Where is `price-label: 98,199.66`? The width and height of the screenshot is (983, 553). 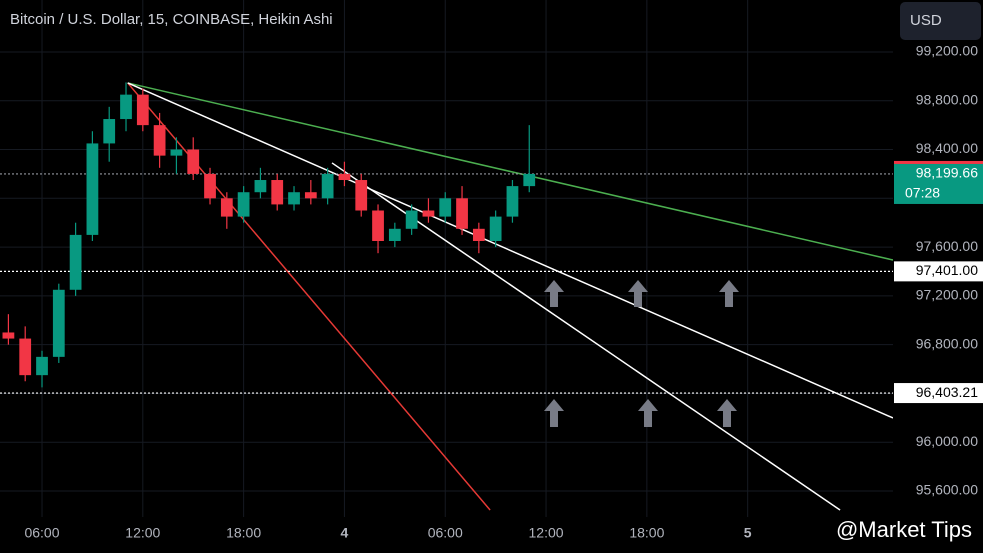 price-label: 98,199.66 is located at coordinates (947, 173).